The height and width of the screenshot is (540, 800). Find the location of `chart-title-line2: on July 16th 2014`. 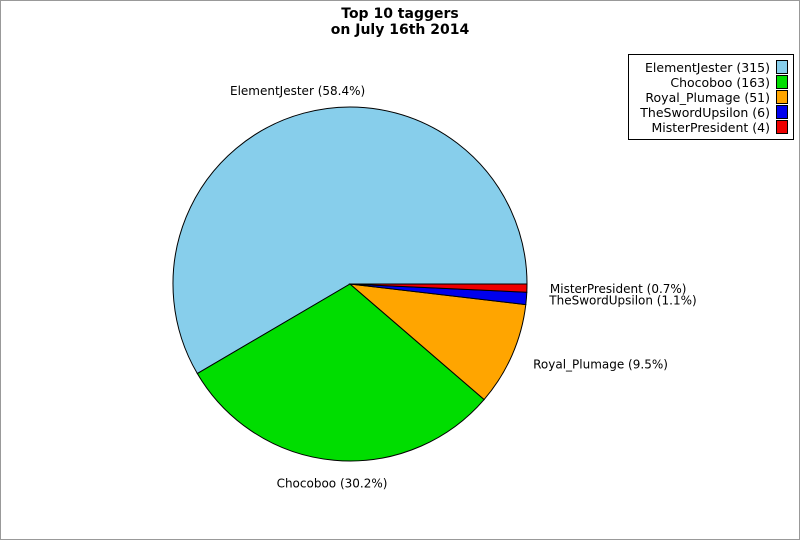

chart-title-line2: on July 16th 2014 is located at coordinates (400, 30).